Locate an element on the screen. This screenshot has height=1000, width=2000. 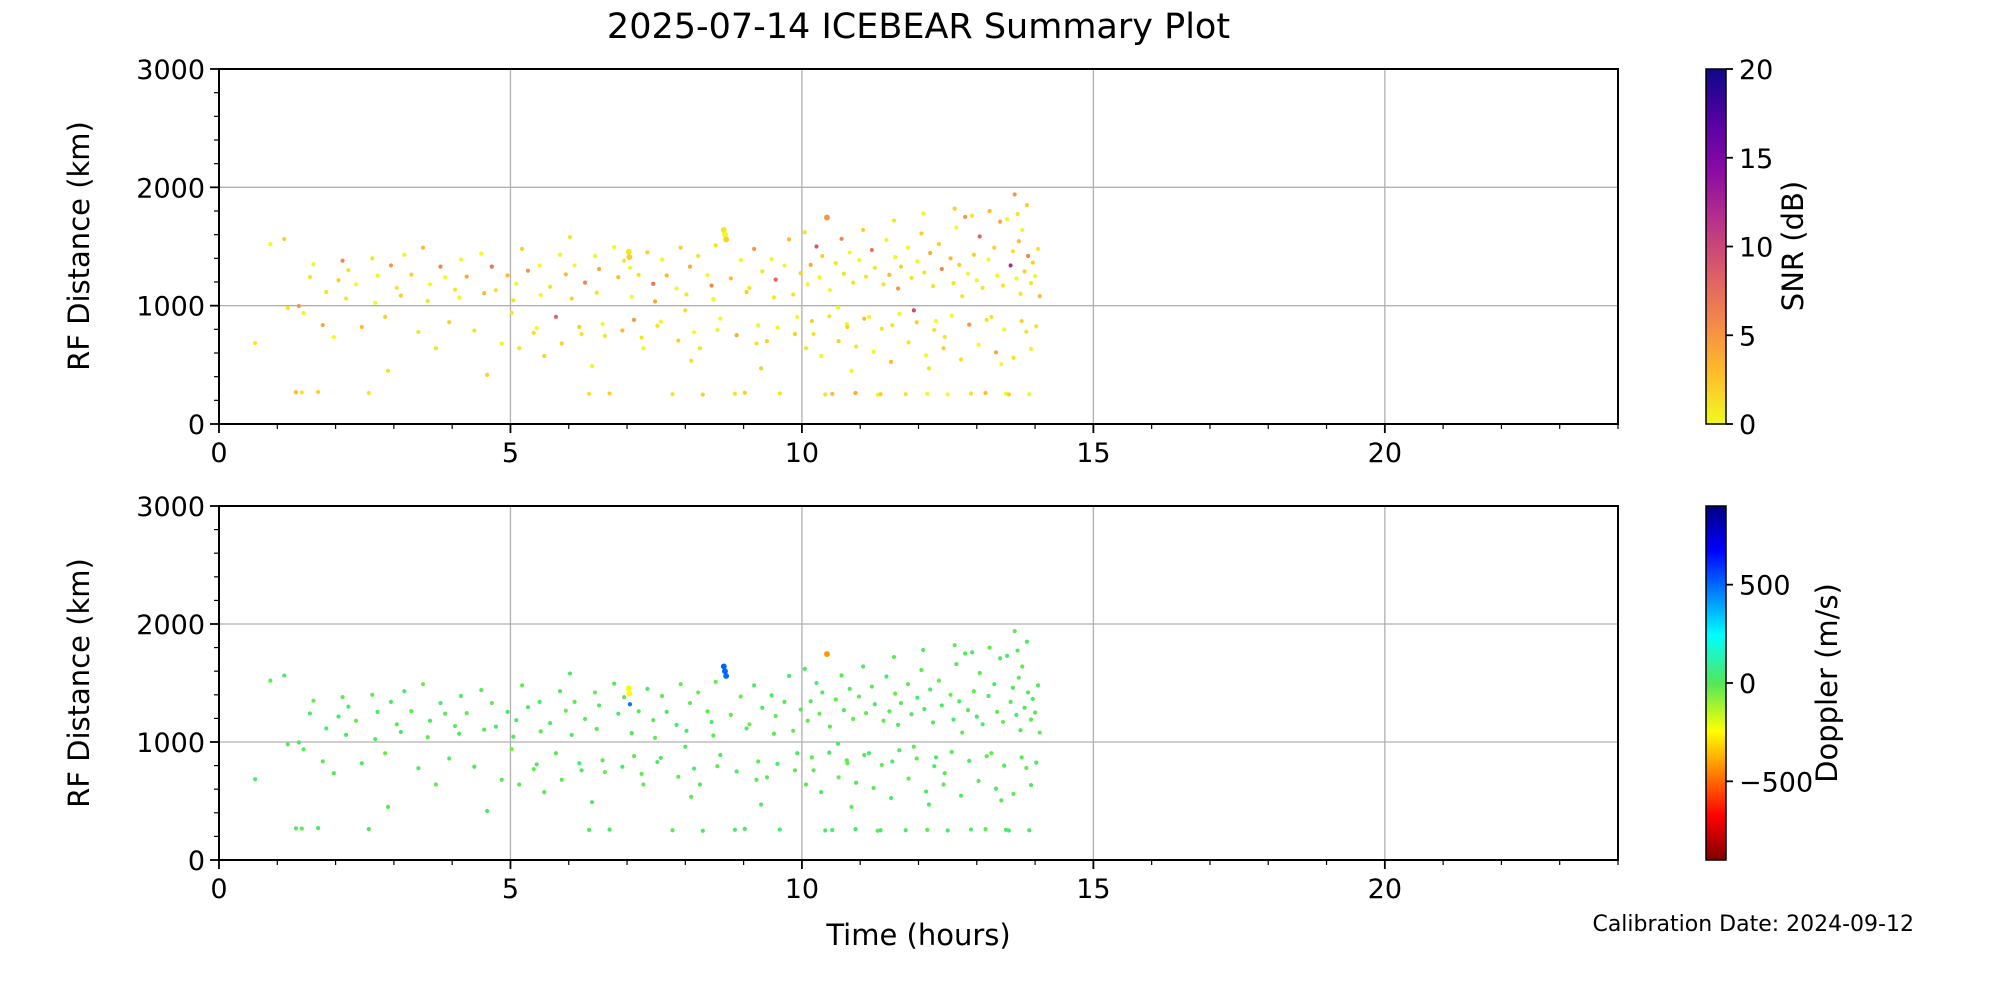
y-axis-label-top: RF Distance (km) is located at coordinates (79, 246).